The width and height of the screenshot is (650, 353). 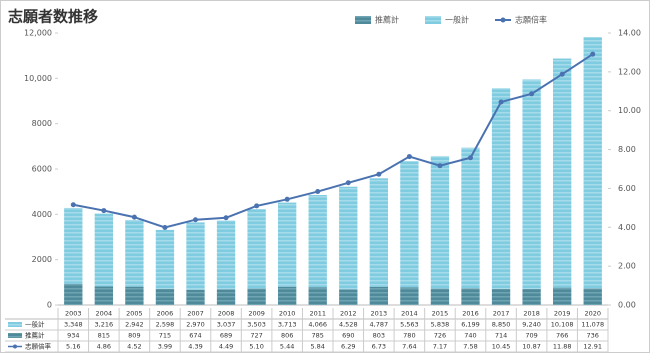 I want to click on y2-tick-label: 10.00, so click(x=629, y=110).